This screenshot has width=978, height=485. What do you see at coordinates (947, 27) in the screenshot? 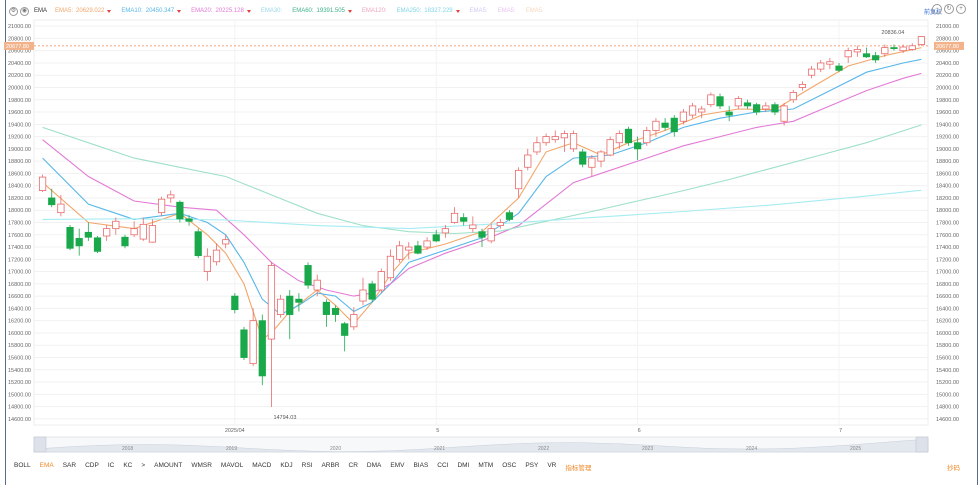
I see `right-axis-tick: 21000.00` at bounding box center [947, 27].